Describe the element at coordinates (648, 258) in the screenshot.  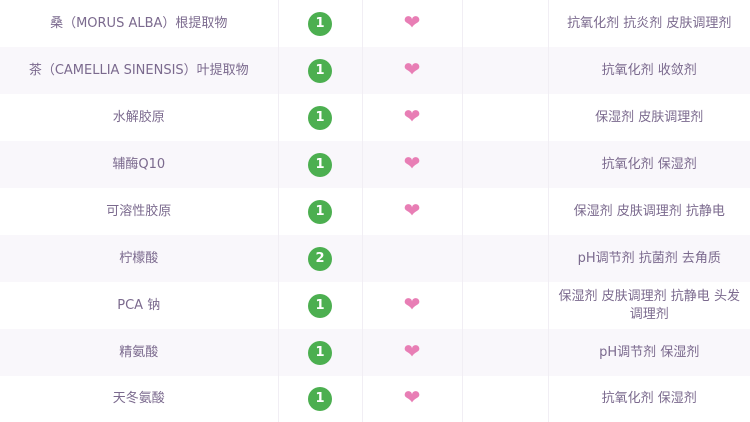
I see `ingredient-functions: pH调节剂 抗菌剂 去角质` at that location.